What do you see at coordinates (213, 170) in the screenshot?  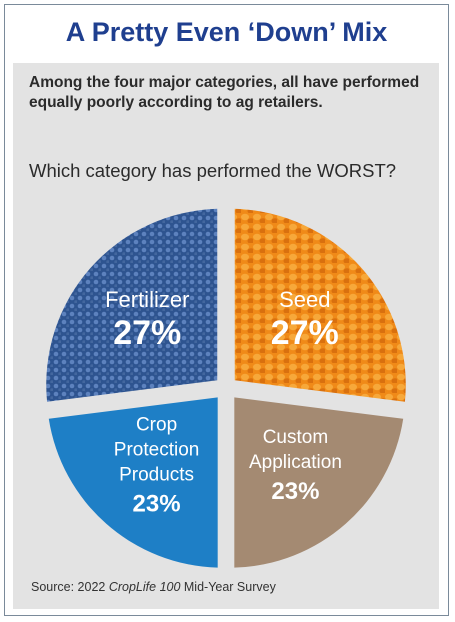 I see `survey-question: Which category has performed the WORST?` at bounding box center [213, 170].